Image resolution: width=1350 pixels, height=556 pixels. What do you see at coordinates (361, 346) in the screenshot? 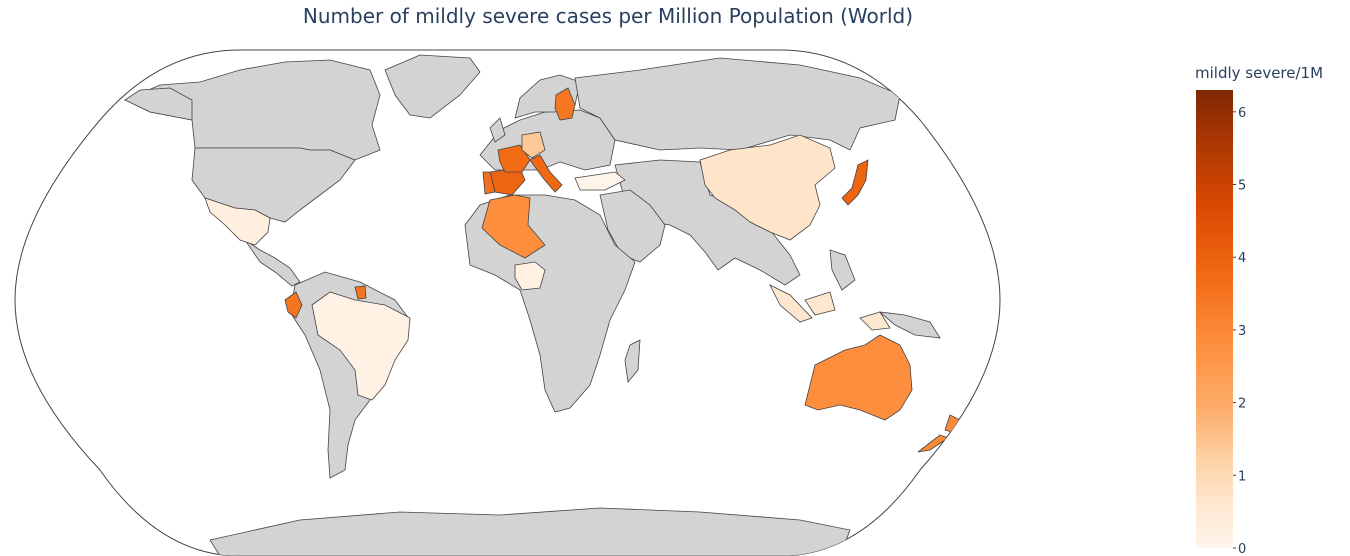
I see `country-brazil` at bounding box center [361, 346].